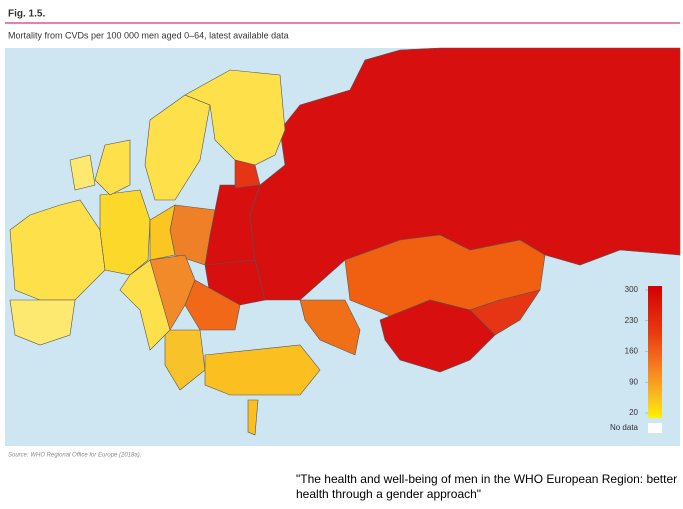 This screenshot has width=683, height=509. What do you see at coordinates (632, 351) in the screenshot?
I see `legend-tick-label: 160` at bounding box center [632, 351].